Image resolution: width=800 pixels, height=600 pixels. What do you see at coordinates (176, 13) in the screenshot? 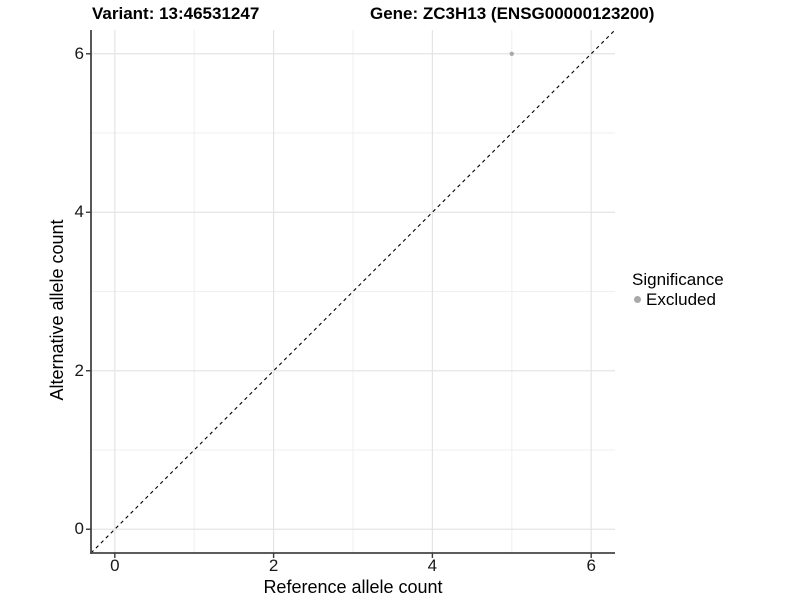
I see `plot-title-variant: Variant: 13:46531247` at bounding box center [176, 13].